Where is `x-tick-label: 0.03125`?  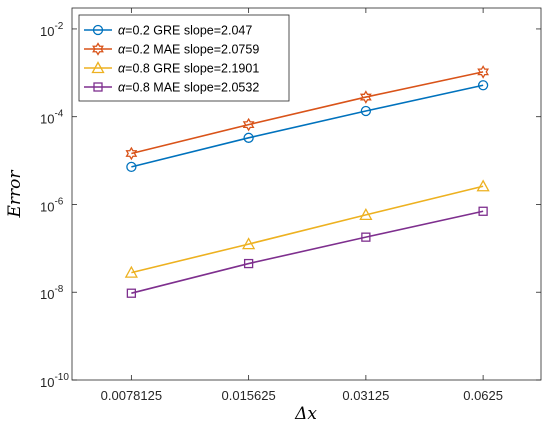
x-tick-label: 0.03125 is located at coordinates (365, 395).